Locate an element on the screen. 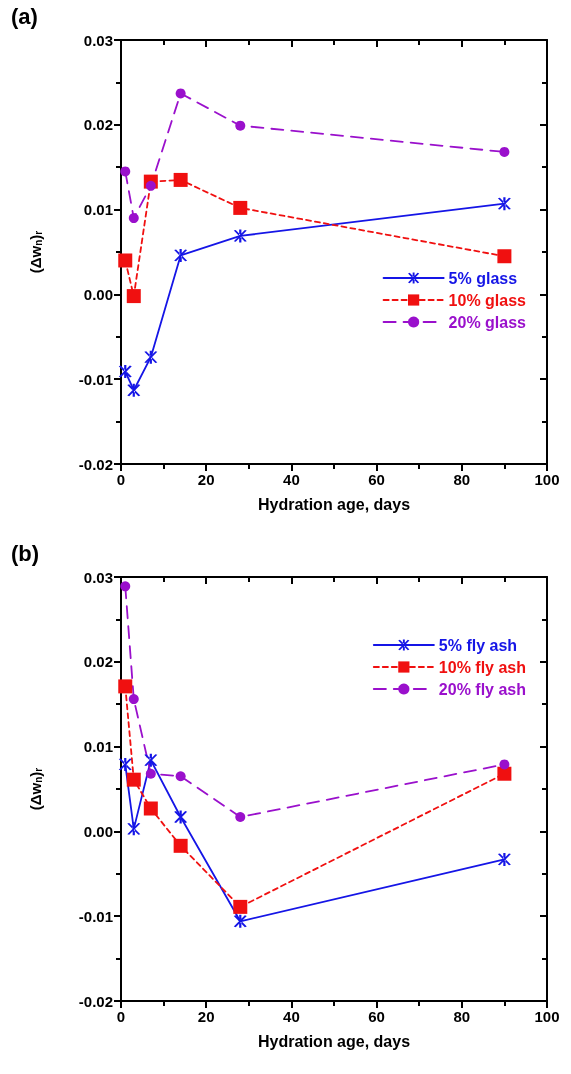 This screenshot has height=1074, width=571. chart-title: (b) is located at coordinates (25, 553).